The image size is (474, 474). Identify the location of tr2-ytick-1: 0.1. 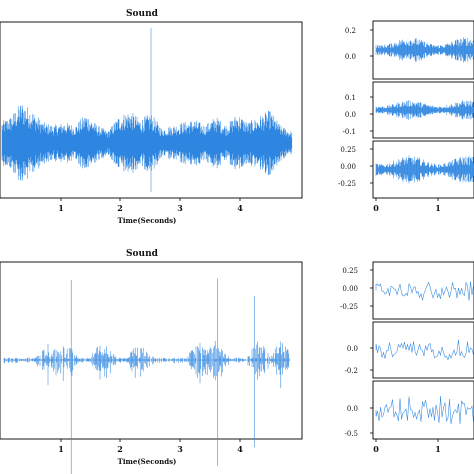
(350, 98).